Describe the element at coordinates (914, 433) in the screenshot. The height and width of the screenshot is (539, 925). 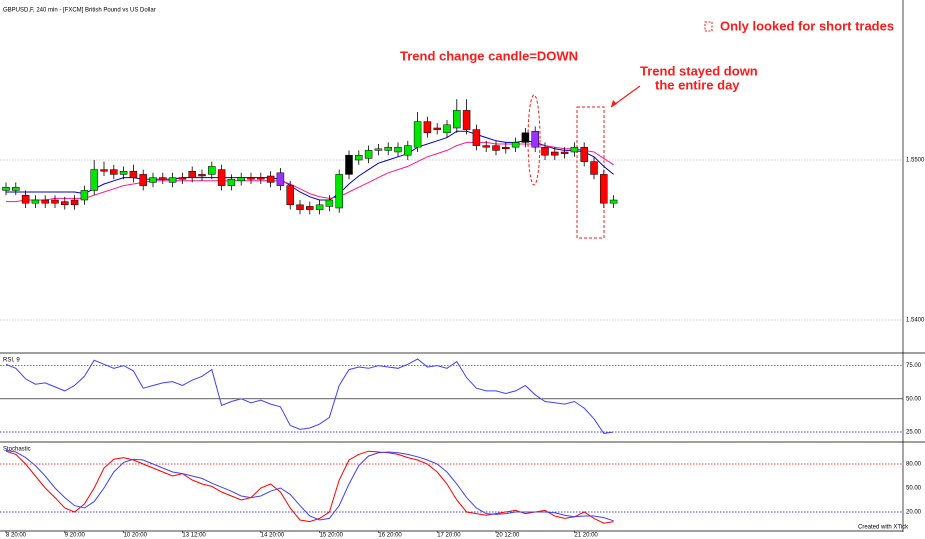
I see `y-tick-label: 25.00` at that location.